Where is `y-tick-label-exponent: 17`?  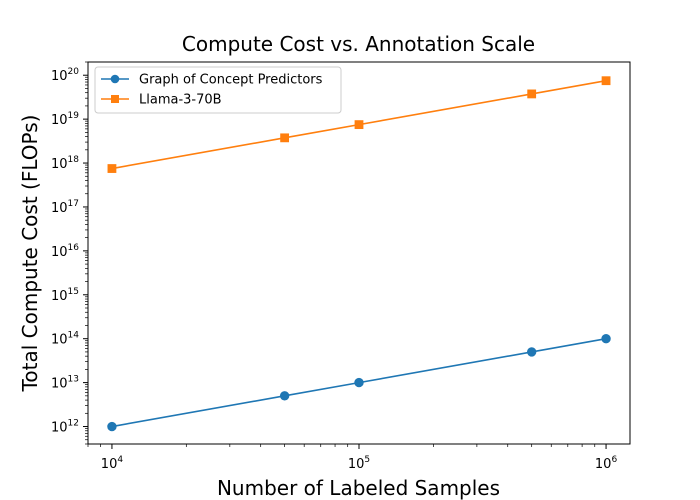
y-tick-label-exponent: 17 is located at coordinates (73, 204).